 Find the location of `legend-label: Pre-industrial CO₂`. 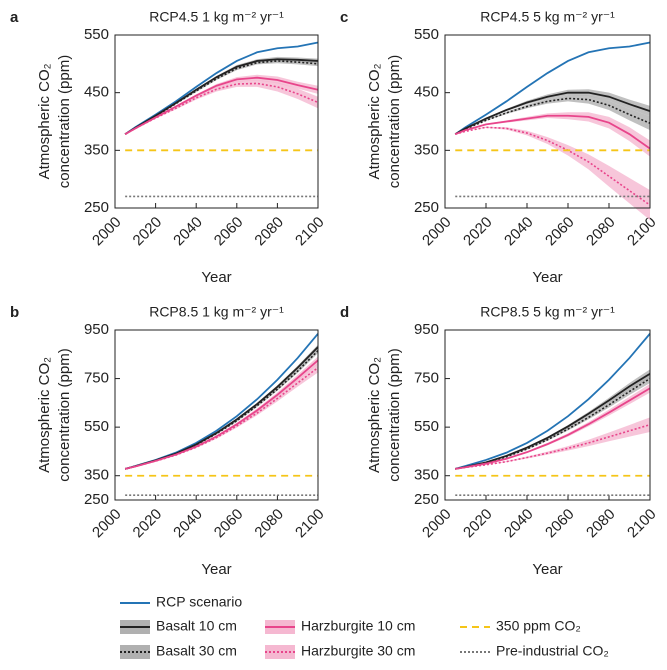

legend-label: Pre-industrial CO₂ is located at coordinates (552, 651).